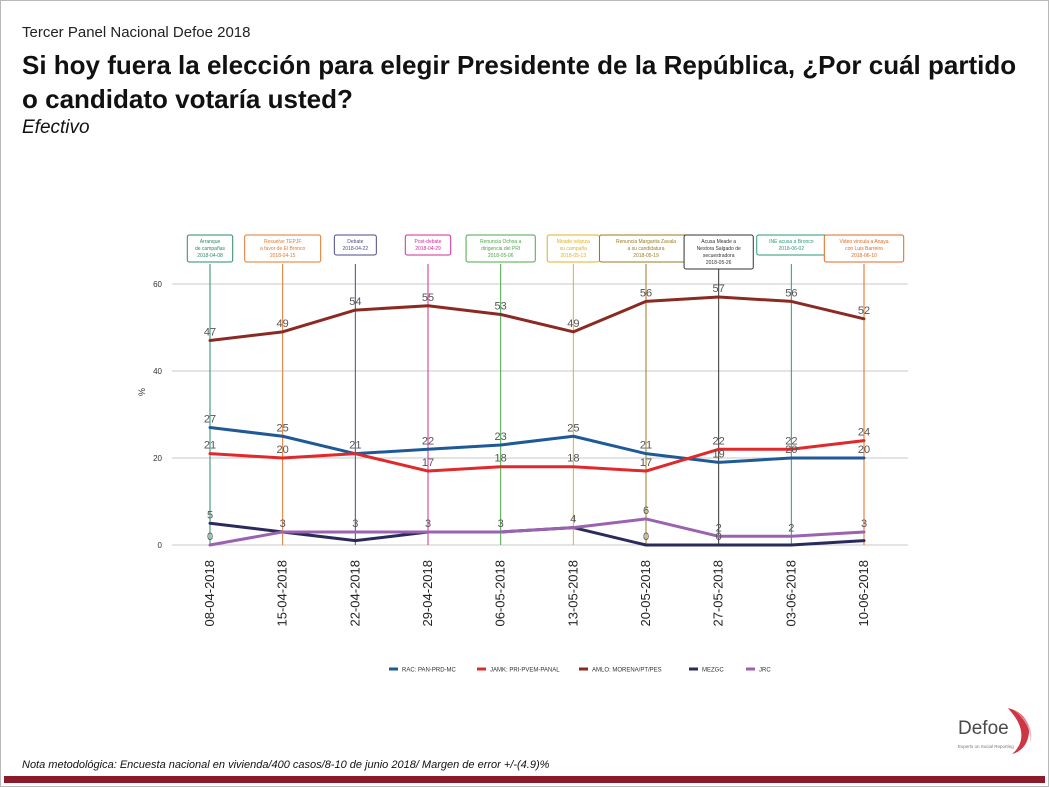  What do you see at coordinates (157, 458) in the screenshot?
I see `y-tick-label: 20` at bounding box center [157, 458].